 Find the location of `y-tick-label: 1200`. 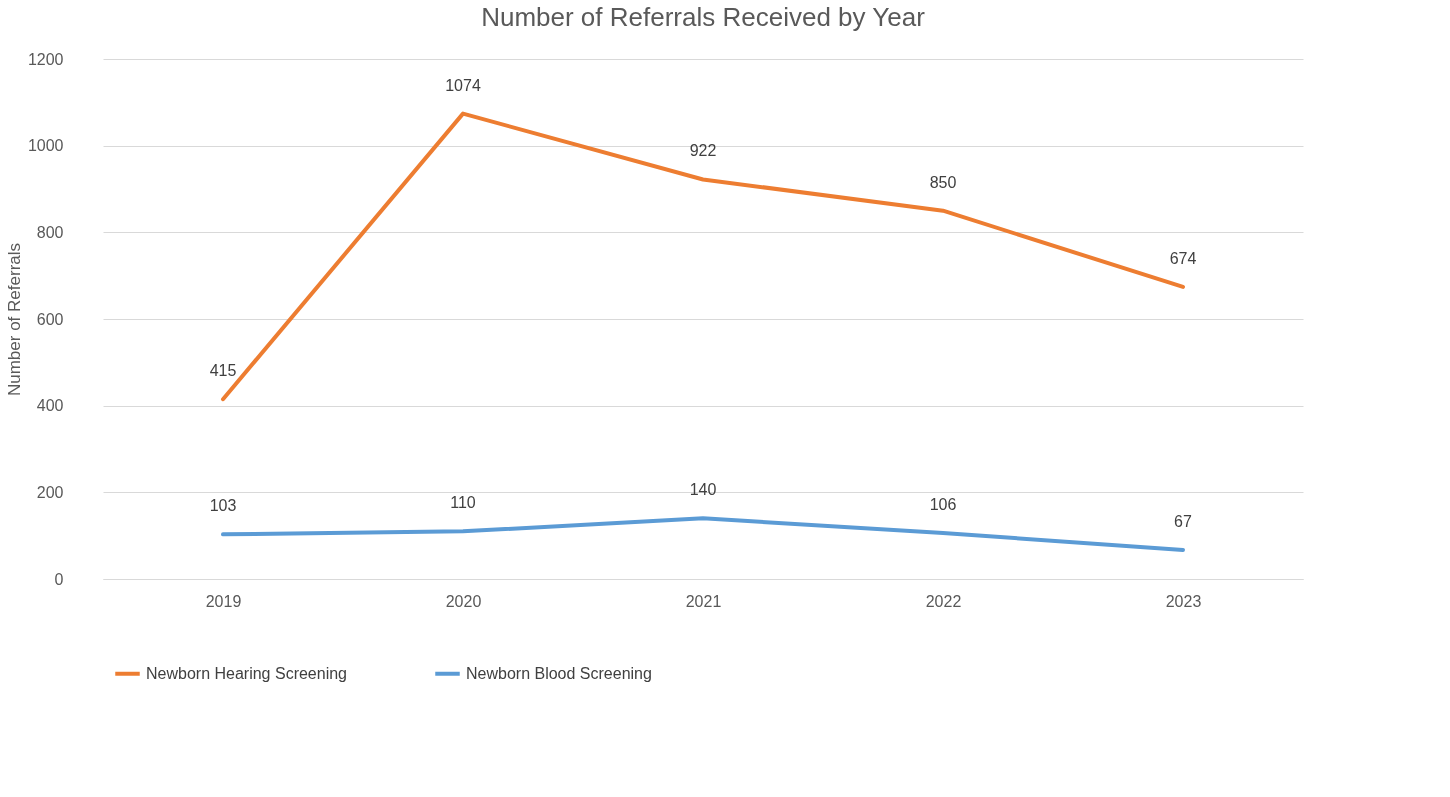

y-tick-label: 1200 is located at coordinates (45, 59).